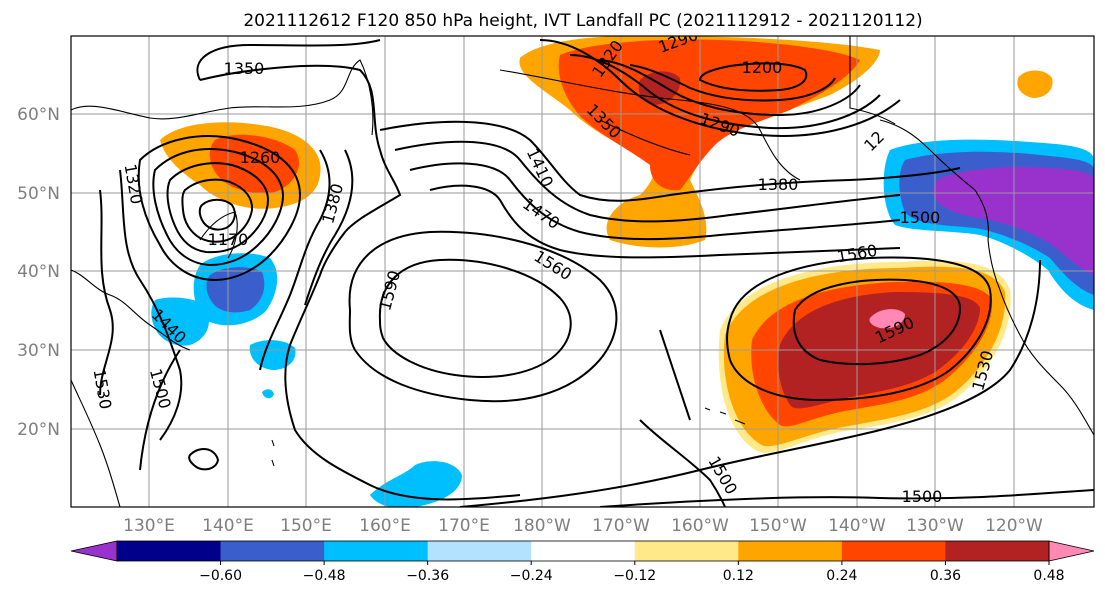 The width and height of the screenshot is (1105, 601). I want to click on latitude-labels: 60°N 50°N 40°N 30°N 20°N, so click(38, 272).